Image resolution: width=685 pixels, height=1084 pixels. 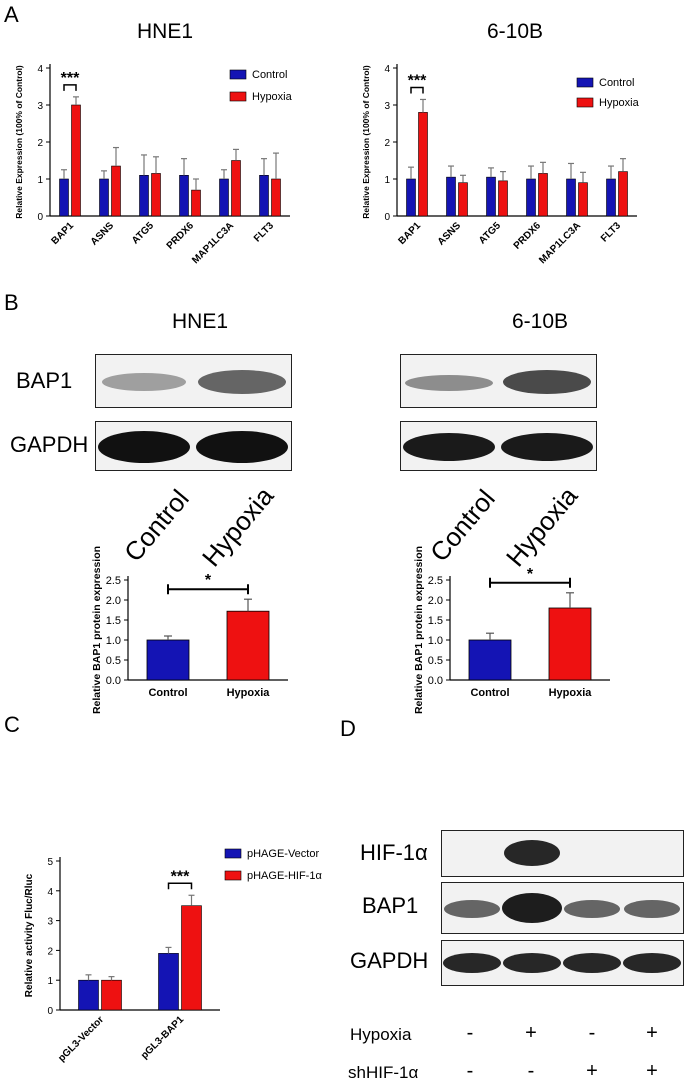 What do you see at coordinates (11, 14) in the screenshot?
I see `panel-letter-a: A` at bounding box center [11, 14].